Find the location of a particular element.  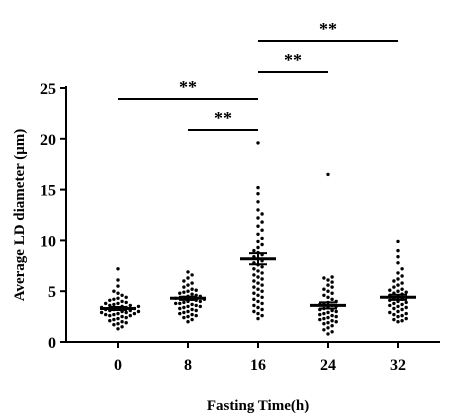

y-tick-label: 15 is located at coordinates (48, 191).